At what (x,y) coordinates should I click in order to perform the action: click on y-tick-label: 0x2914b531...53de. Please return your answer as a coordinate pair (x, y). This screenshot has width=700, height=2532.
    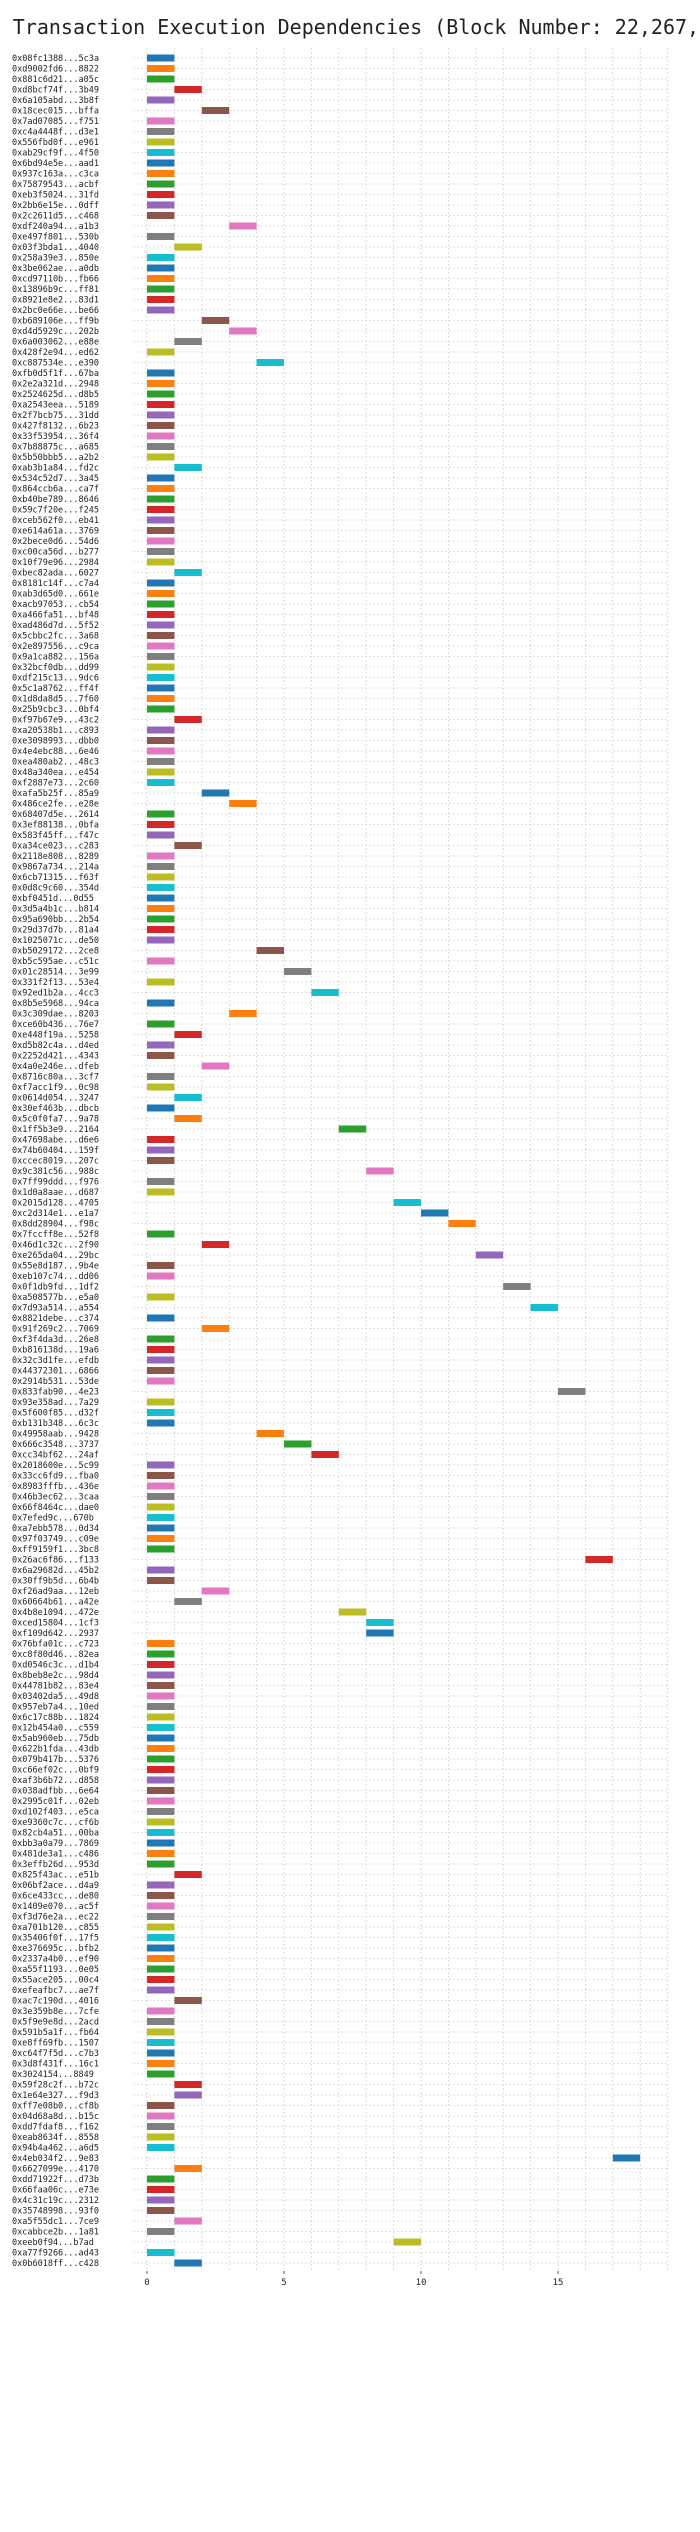
    Looking at the image, I should click on (55, 1382).